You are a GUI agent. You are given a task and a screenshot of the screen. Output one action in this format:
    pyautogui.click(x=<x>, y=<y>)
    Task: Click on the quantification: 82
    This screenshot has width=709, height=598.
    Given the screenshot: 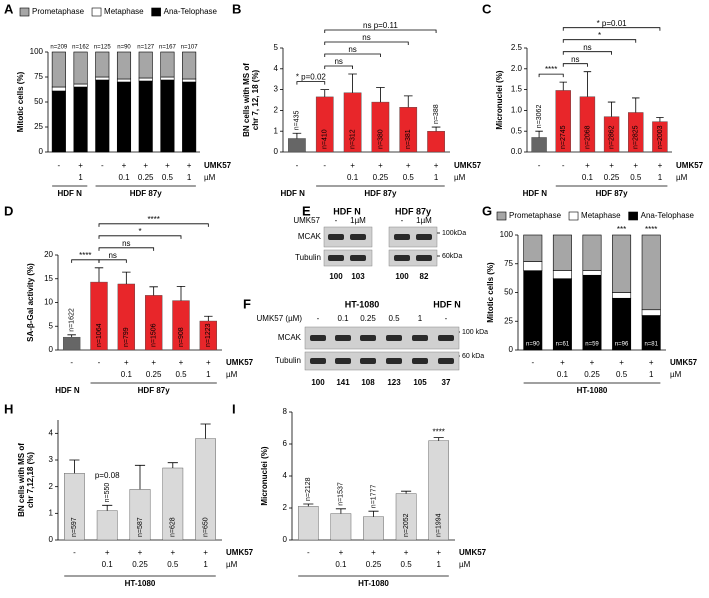 What is the action you would take?
    pyautogui.click(x=424, y=276)
    